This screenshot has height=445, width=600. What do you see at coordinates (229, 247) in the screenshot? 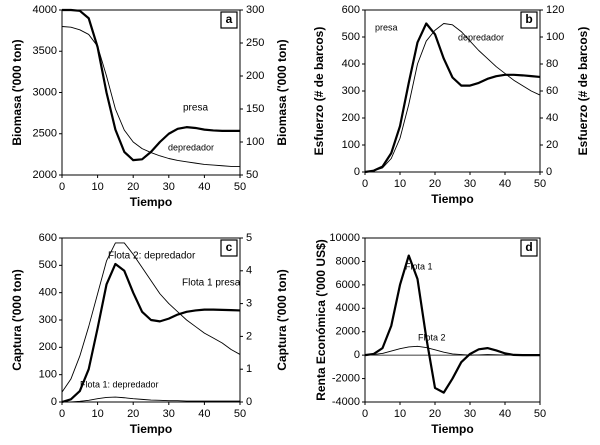
I see `panel-label: c` at bounding box center [229, 247].